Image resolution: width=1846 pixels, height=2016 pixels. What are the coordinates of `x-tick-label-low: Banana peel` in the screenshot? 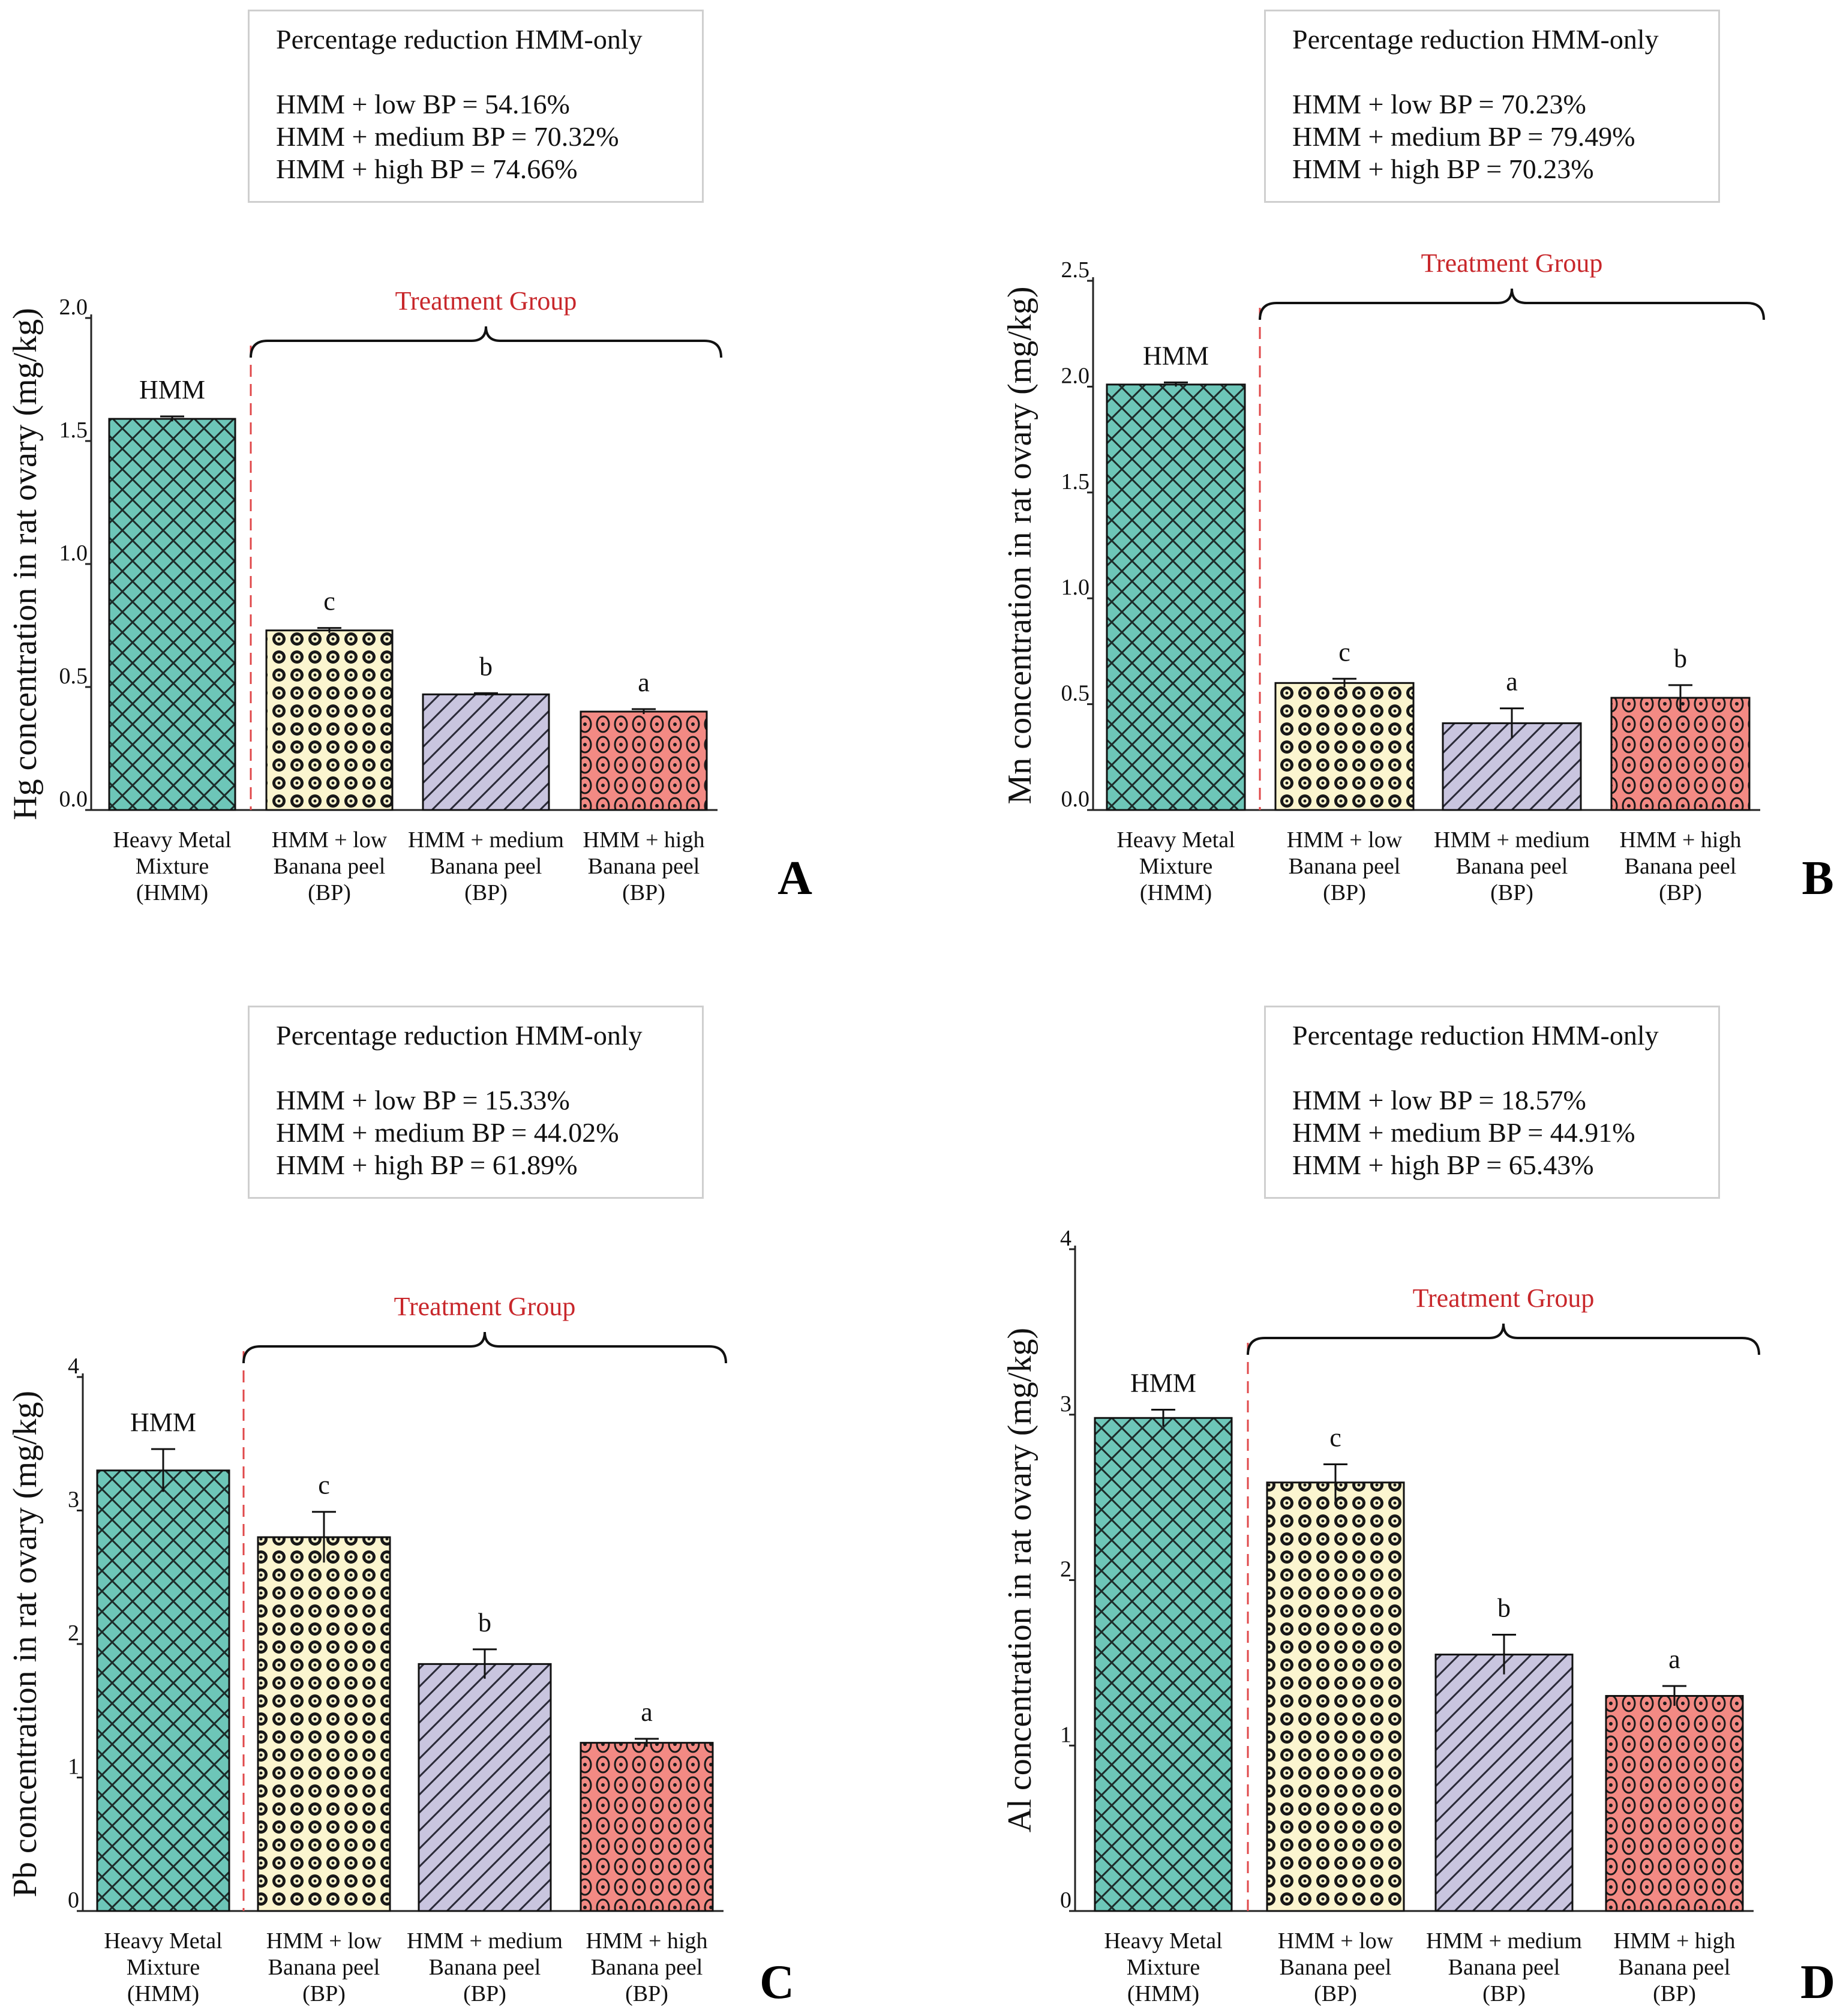 It's located at (324, 1967).